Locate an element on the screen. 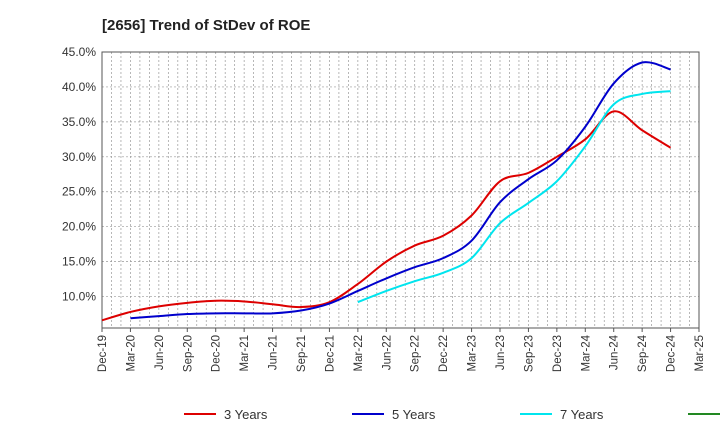 The image size is (720, 440). y-tick-label: 20.0% is located at coordinates (79, 227).